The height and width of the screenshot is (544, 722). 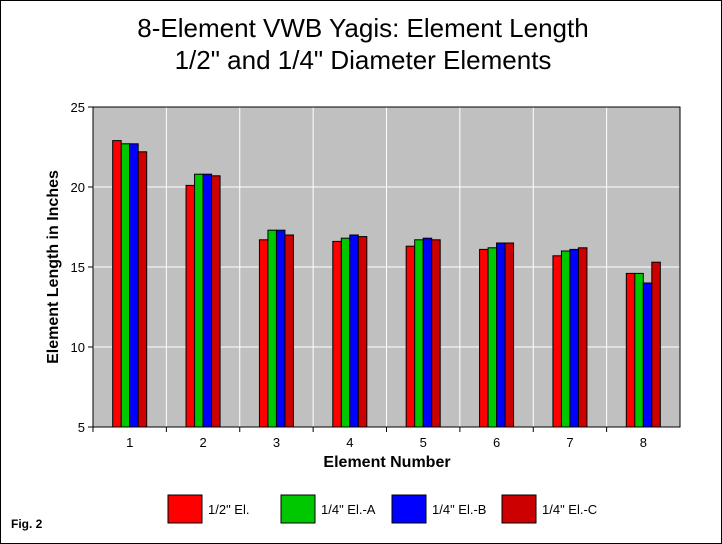 I want to click on y-tick-label: 20, so click(x=78, y=187).